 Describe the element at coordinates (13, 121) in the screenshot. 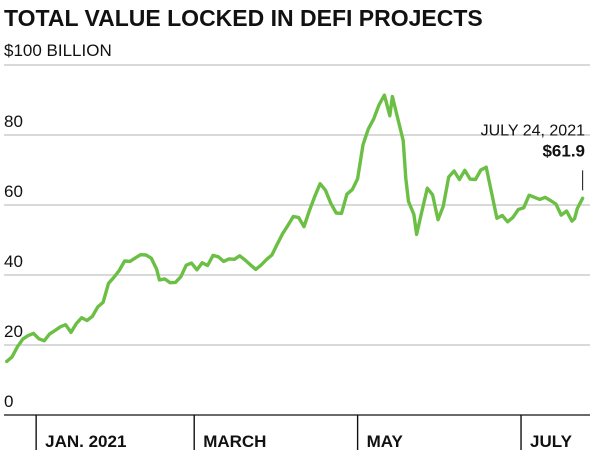

I see `y-tick-label-80: 80` at that location.